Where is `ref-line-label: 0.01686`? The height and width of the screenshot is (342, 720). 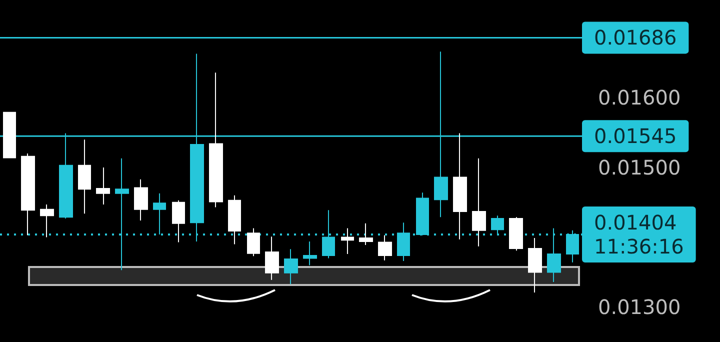
ref-line-label: 0.01686 is located at coordinates (635, 38).